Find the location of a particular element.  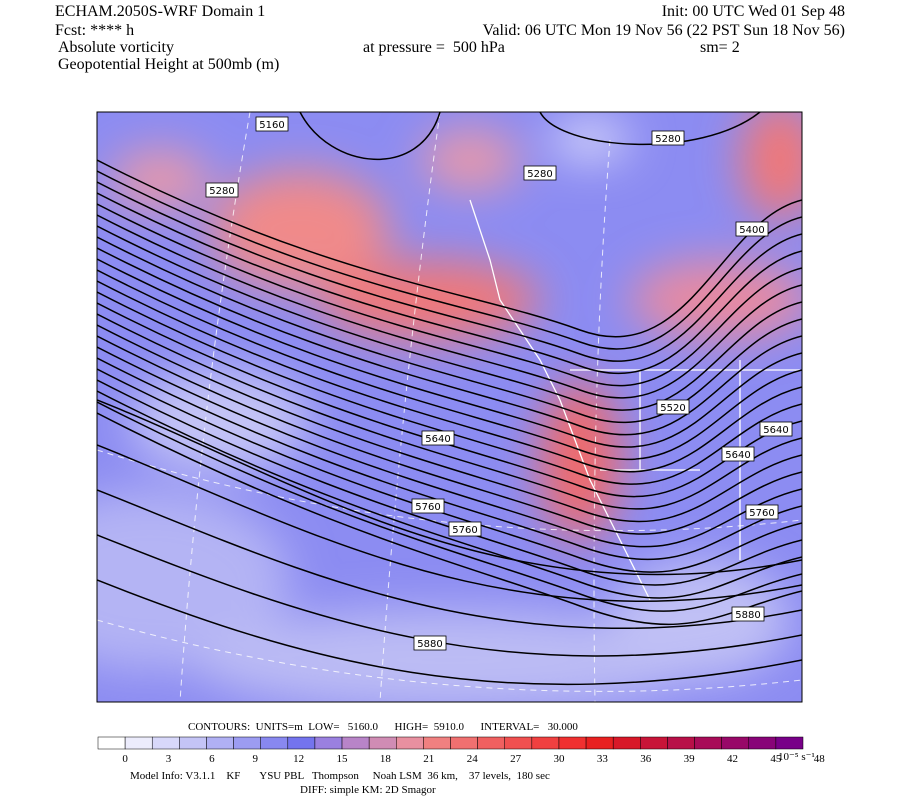

colorbar-label: 6 is located at coordinates (212, 759).